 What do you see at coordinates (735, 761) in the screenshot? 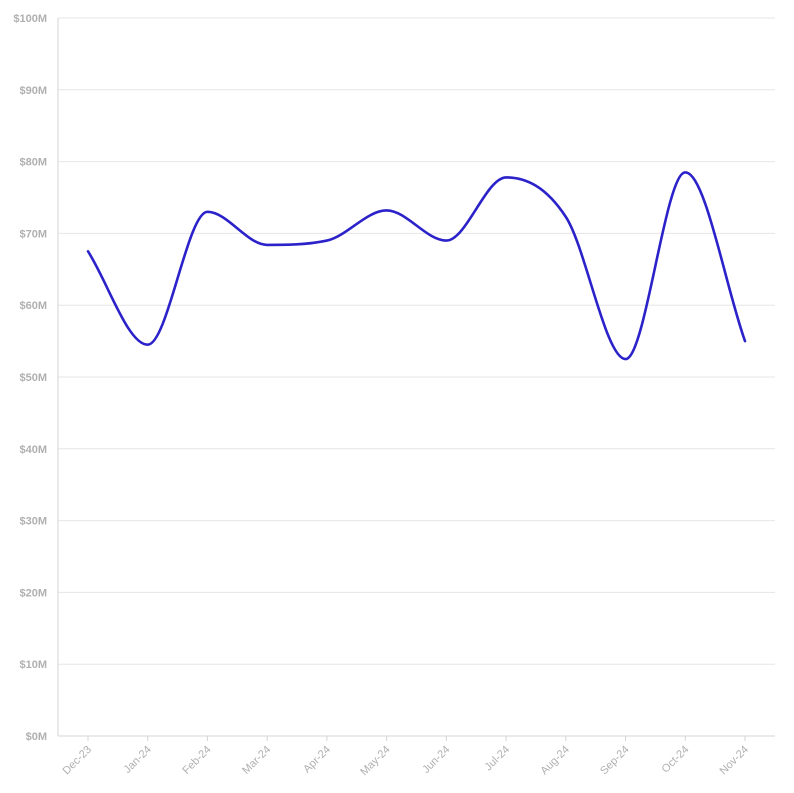
I see `x-tick-label: Nov-24` at bounding box center [735, 761].